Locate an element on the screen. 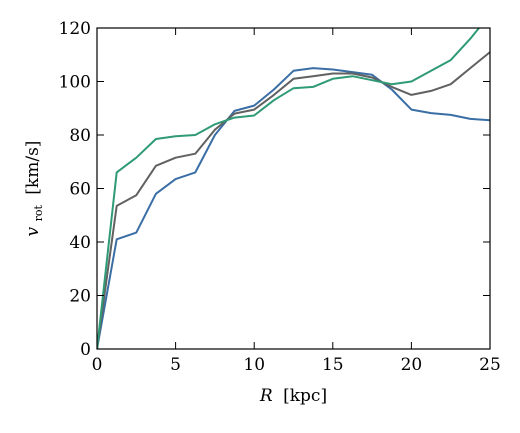  x-axis-symbol: R is located at coordinates (266, 396).